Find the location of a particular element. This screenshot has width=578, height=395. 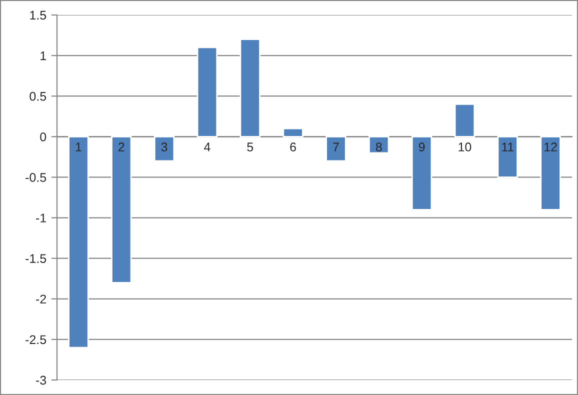

y-tick-label: 0 is located at coordinates (43, 137).